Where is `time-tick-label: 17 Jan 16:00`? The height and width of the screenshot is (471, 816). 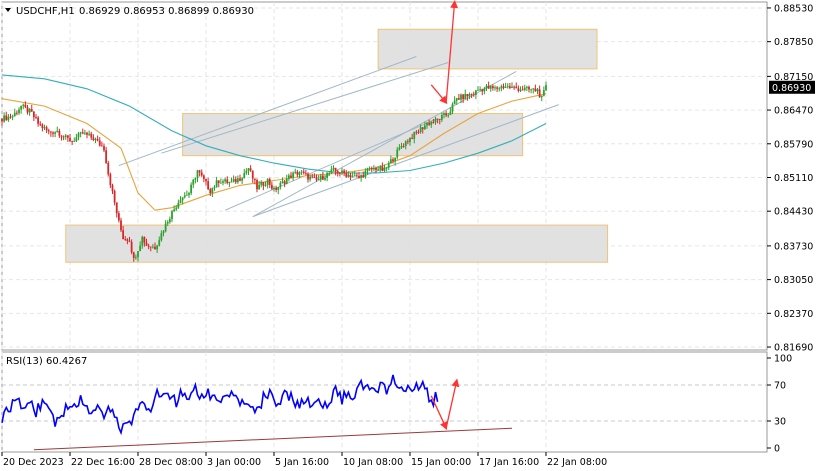
time-tick-label: 17 Jan 16:00 is located at coordinates (509, 462).